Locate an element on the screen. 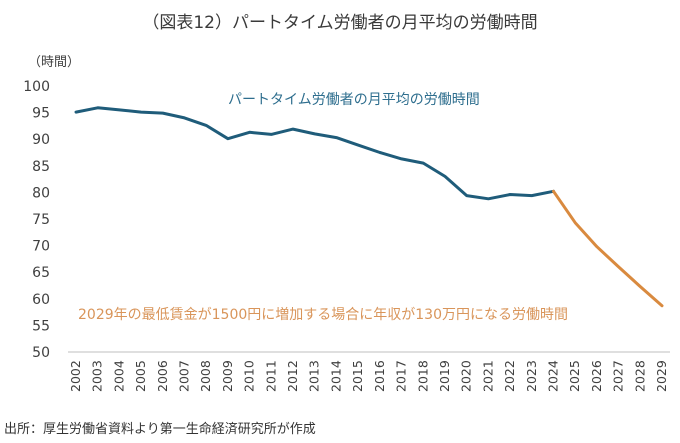  x-tick-label: 2004 is located at coordinates (118, 376).